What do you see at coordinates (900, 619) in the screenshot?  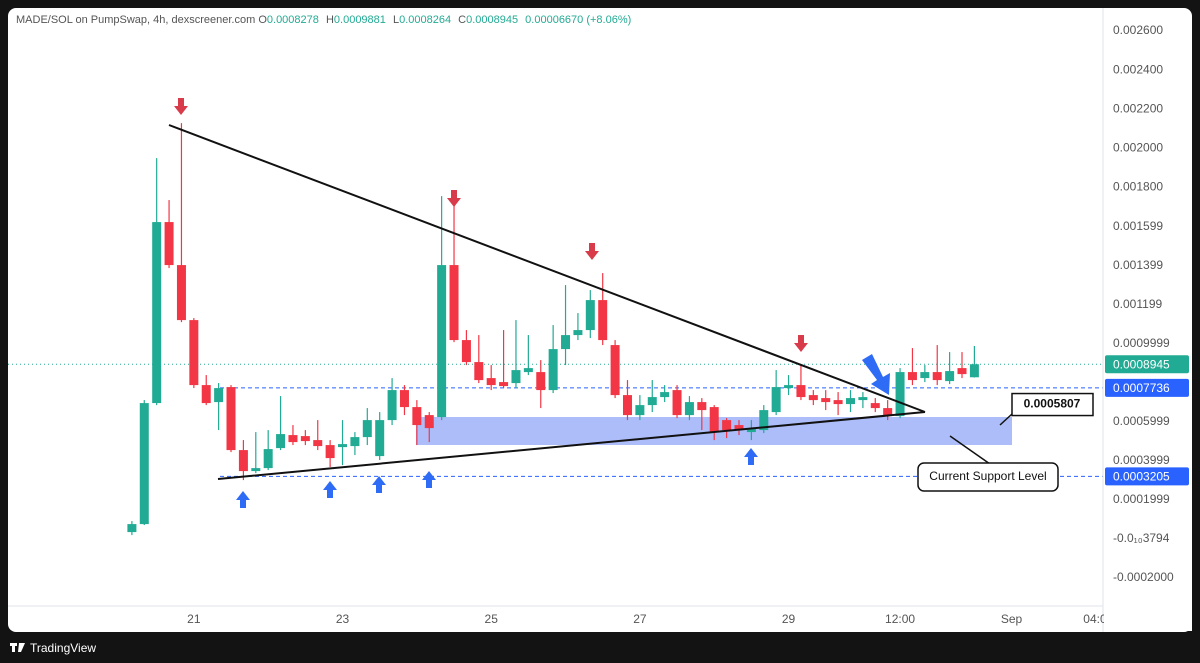 I see `x-tick-label: 12:00` at bounding box center [900, 619].